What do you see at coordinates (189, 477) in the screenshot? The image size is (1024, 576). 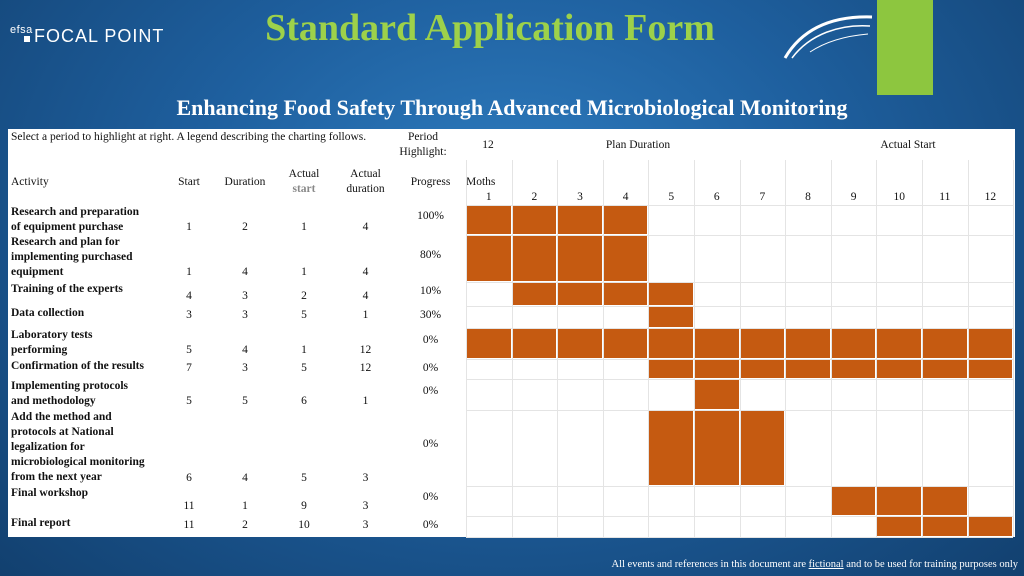 I see `cell-start: 6` at bounding box center [189, 477].